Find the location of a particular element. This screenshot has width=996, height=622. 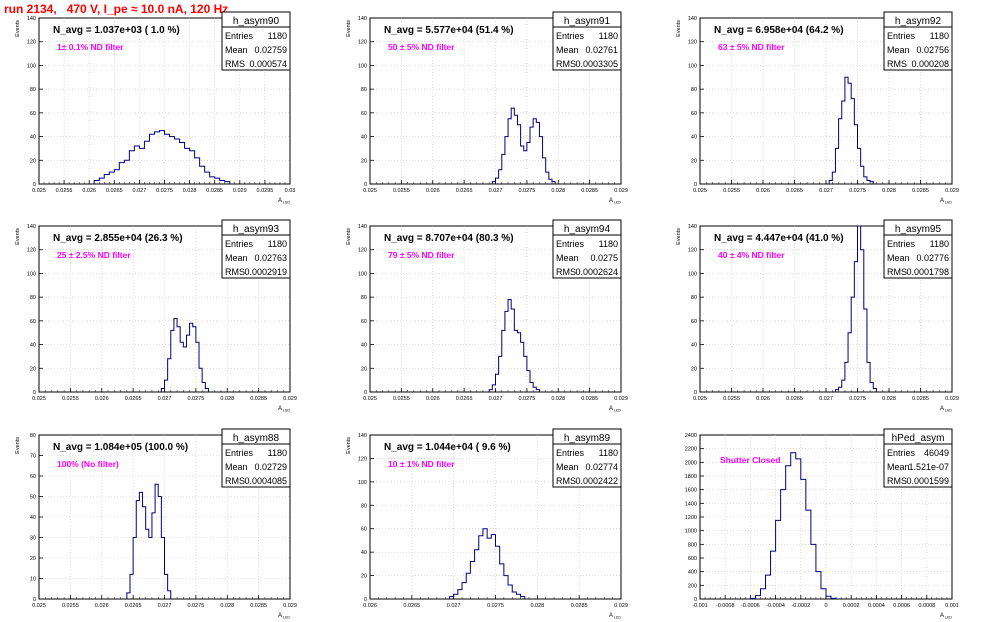

y-tick-label: 20 is located at coordinates (364, 161).